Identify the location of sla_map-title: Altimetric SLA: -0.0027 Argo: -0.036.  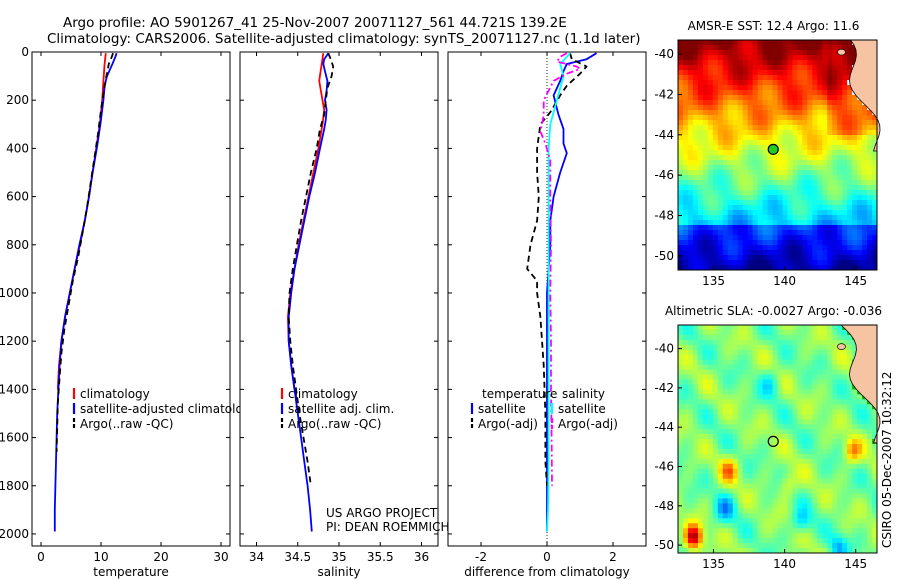
(773, 311).